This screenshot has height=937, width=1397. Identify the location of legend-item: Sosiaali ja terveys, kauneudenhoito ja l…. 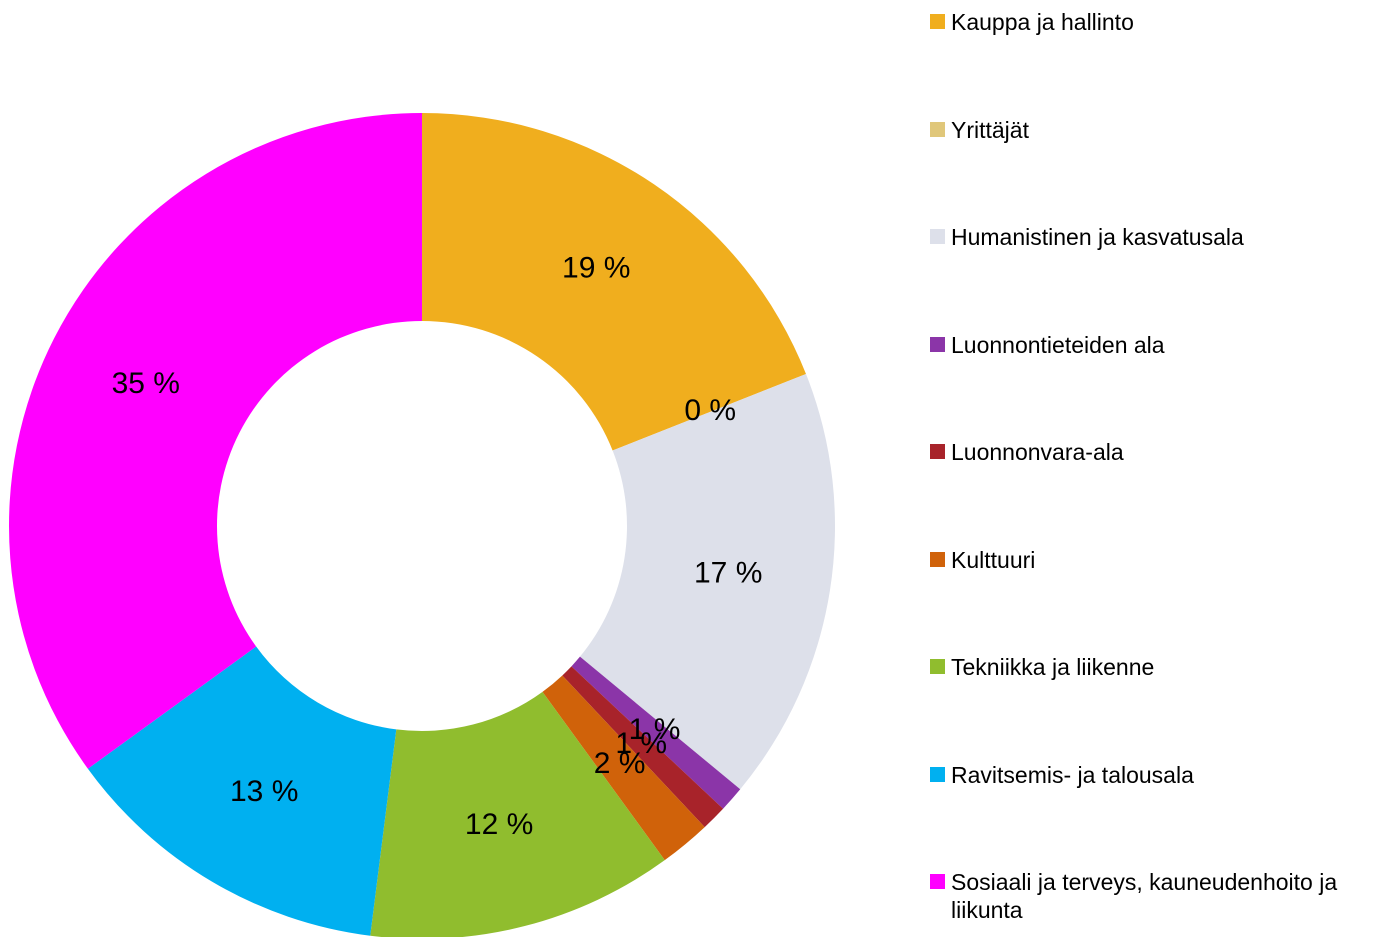
(1160, 896).